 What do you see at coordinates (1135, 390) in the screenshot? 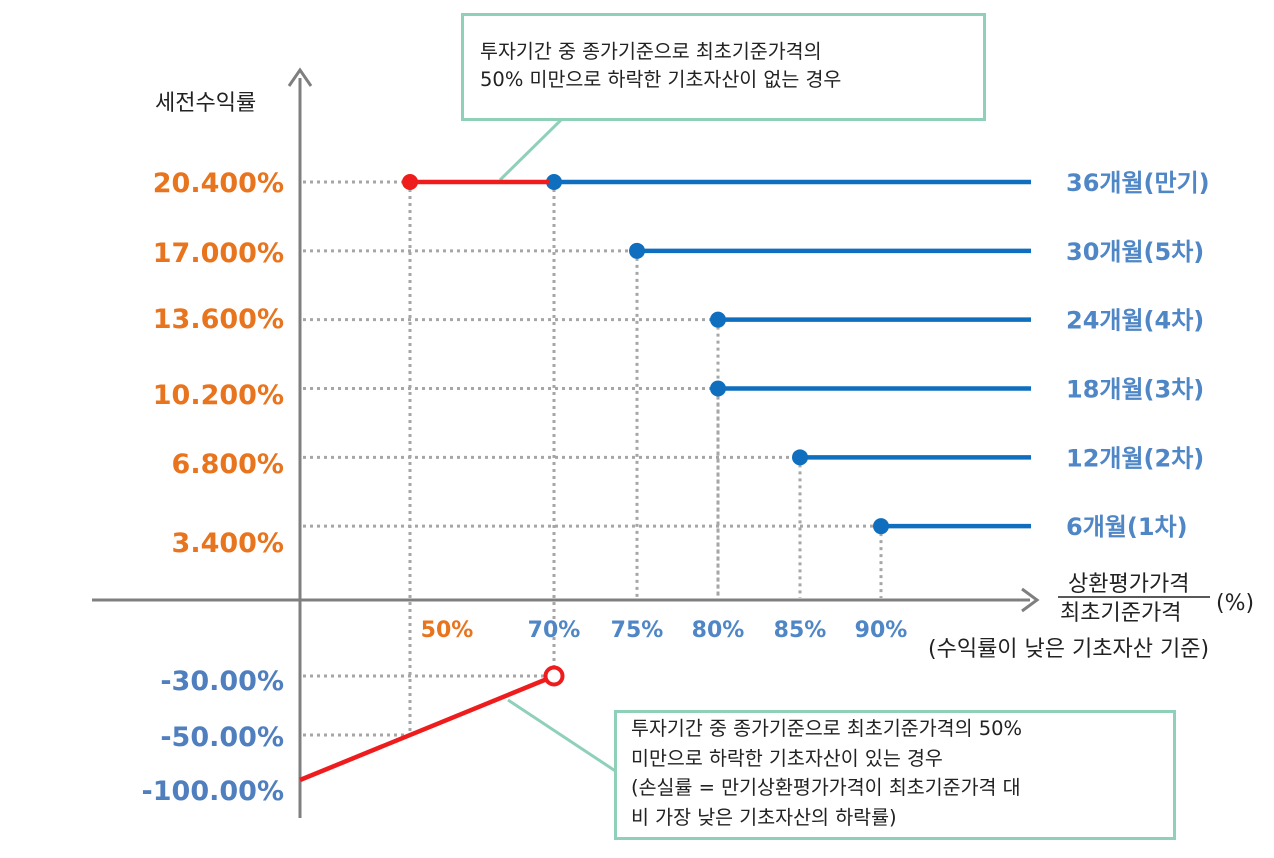
I see `series-3-label: 18개월(3차)` at bounding box center [1135, 390].